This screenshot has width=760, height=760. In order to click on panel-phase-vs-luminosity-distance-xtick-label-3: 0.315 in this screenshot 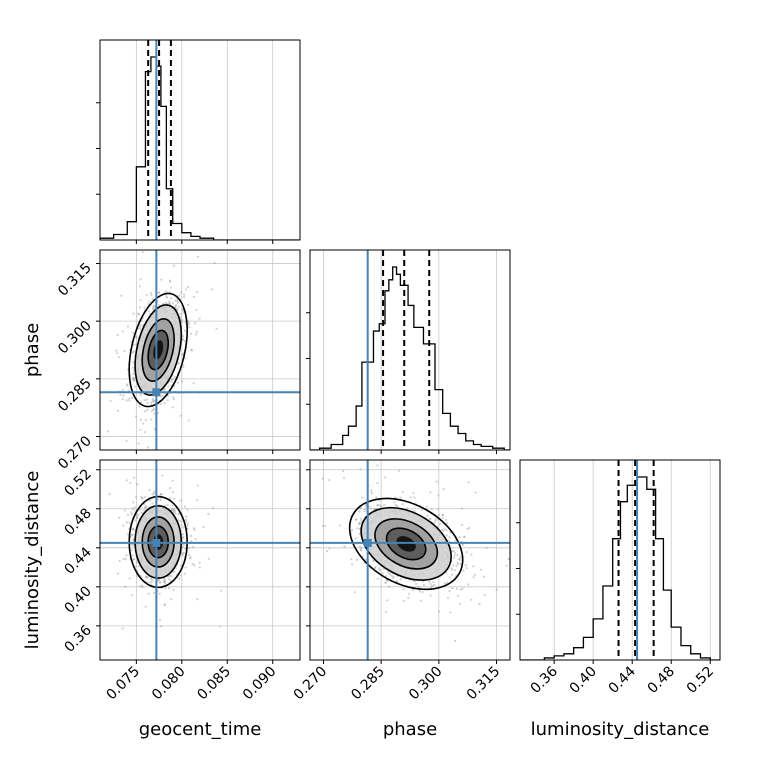, I will do `click(484, 684)`.